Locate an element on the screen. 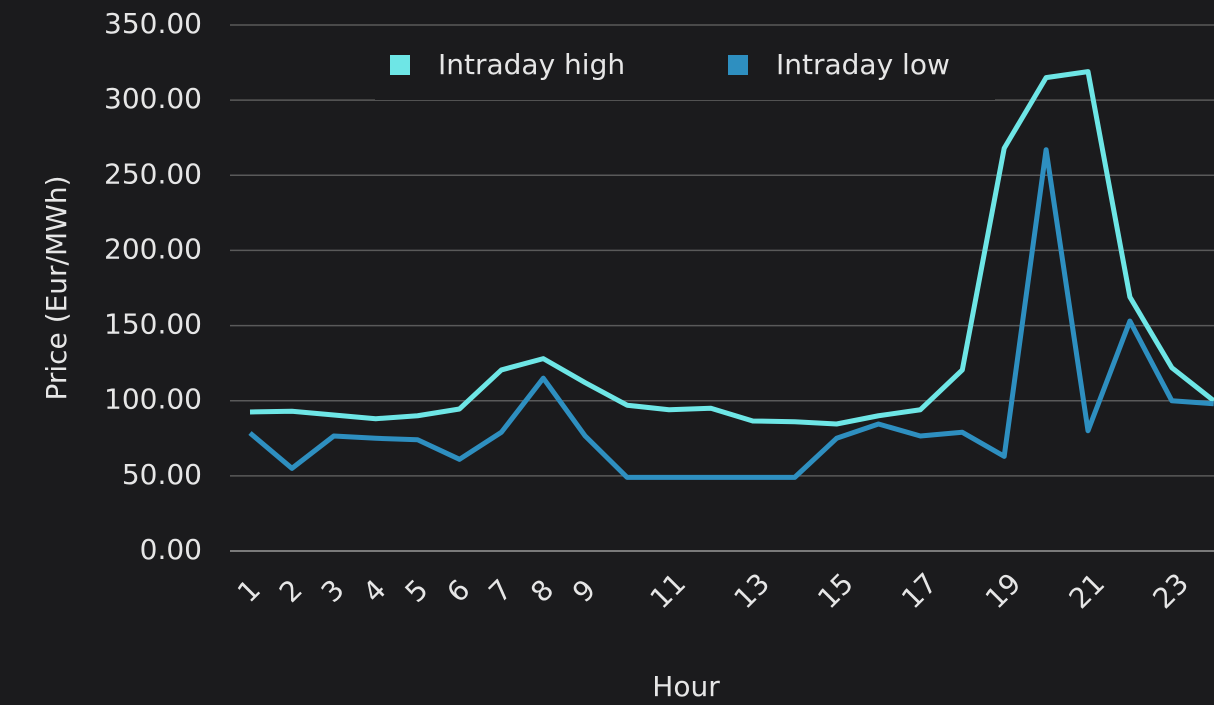  y-tick-label: 100.00 is located at coordinates (153, 399).